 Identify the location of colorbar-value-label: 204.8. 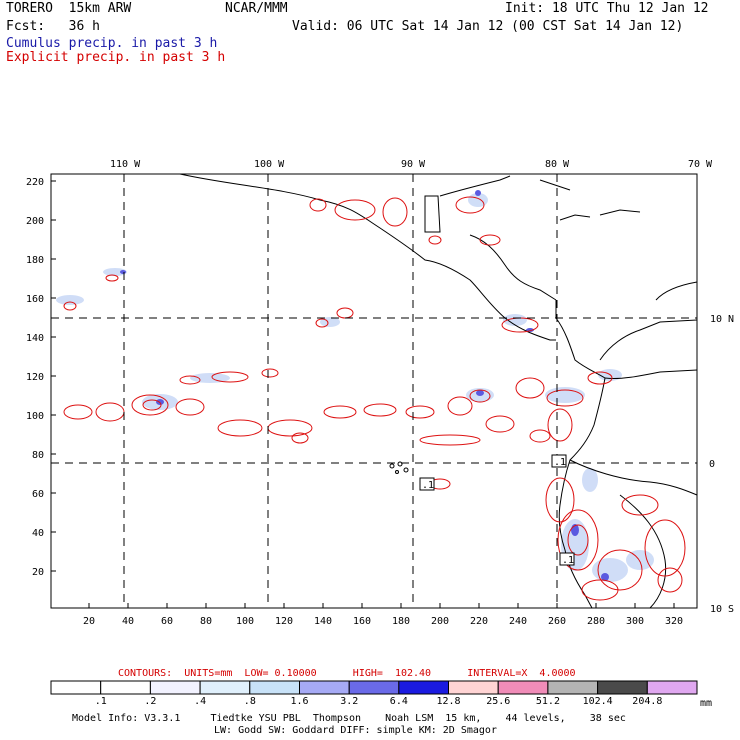
(647, 701).